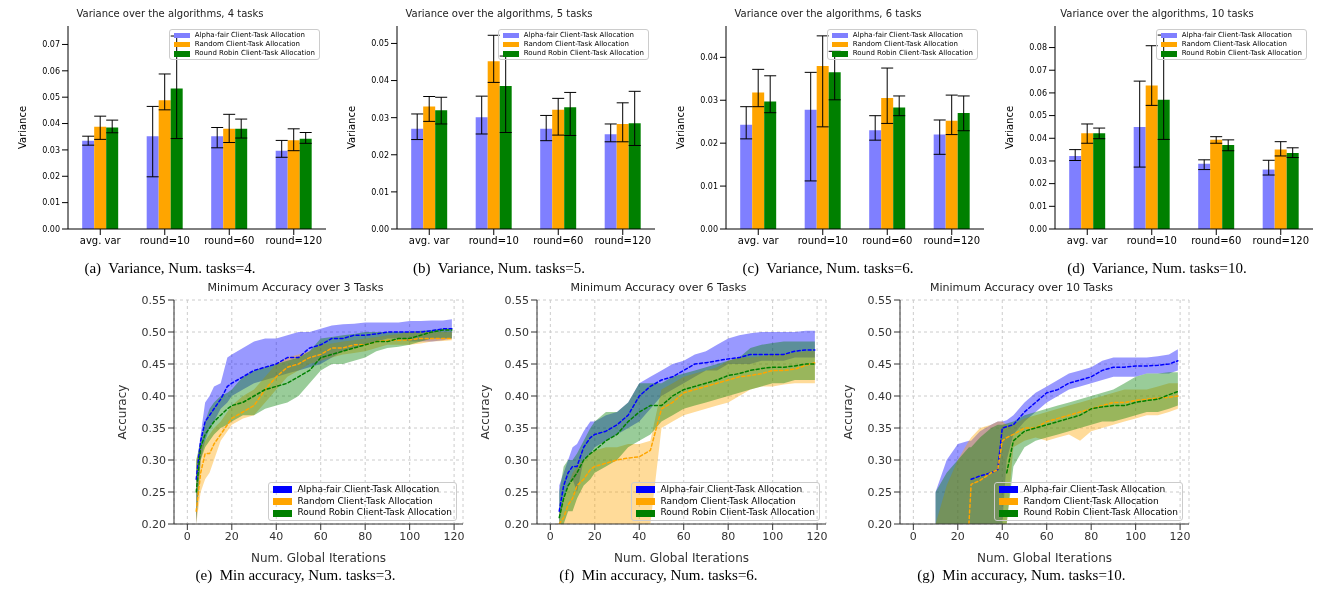  Describe the element at coordinates (295, 288) in the screenshot. I see `chart-title: Minimum Accuracy over 3 Tasks` at that location.